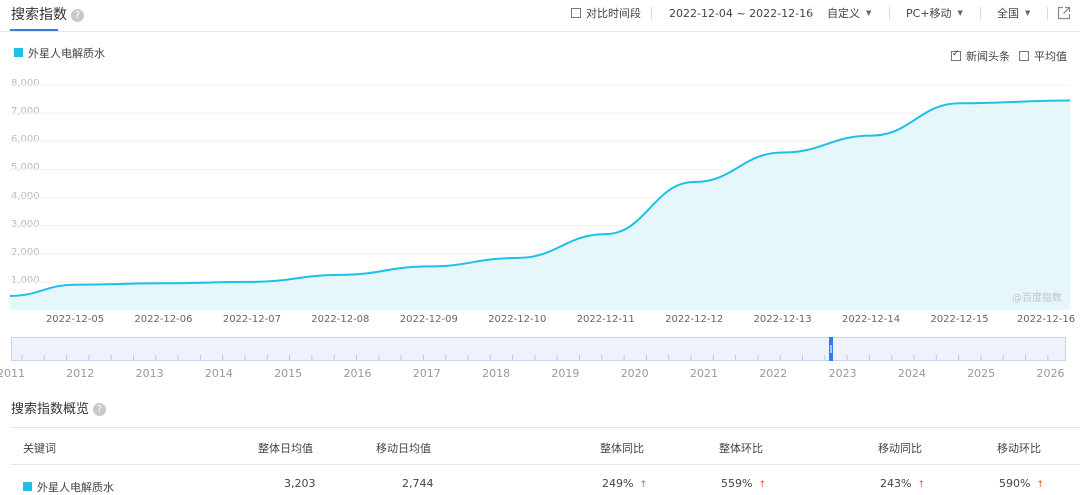 The image size is (1080, 495). Describe the element at coordinates (900, 448) in the screenshot. I see `header-mobile-yoy: 移动同比` at that location.